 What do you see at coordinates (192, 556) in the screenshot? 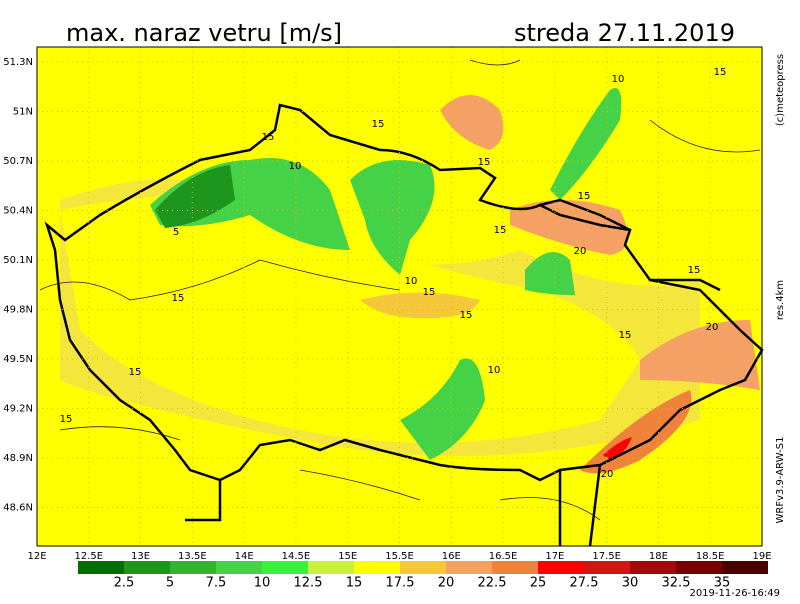
I see `lon-tick-label: 13.5E` at bounding box center [192, 556].